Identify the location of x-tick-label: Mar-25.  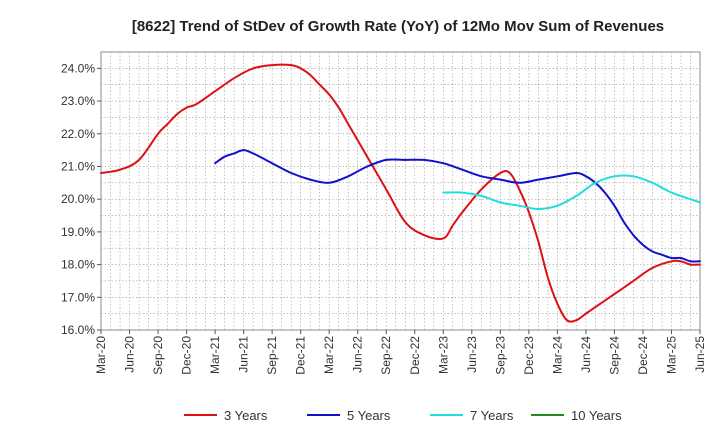
(671, 355).